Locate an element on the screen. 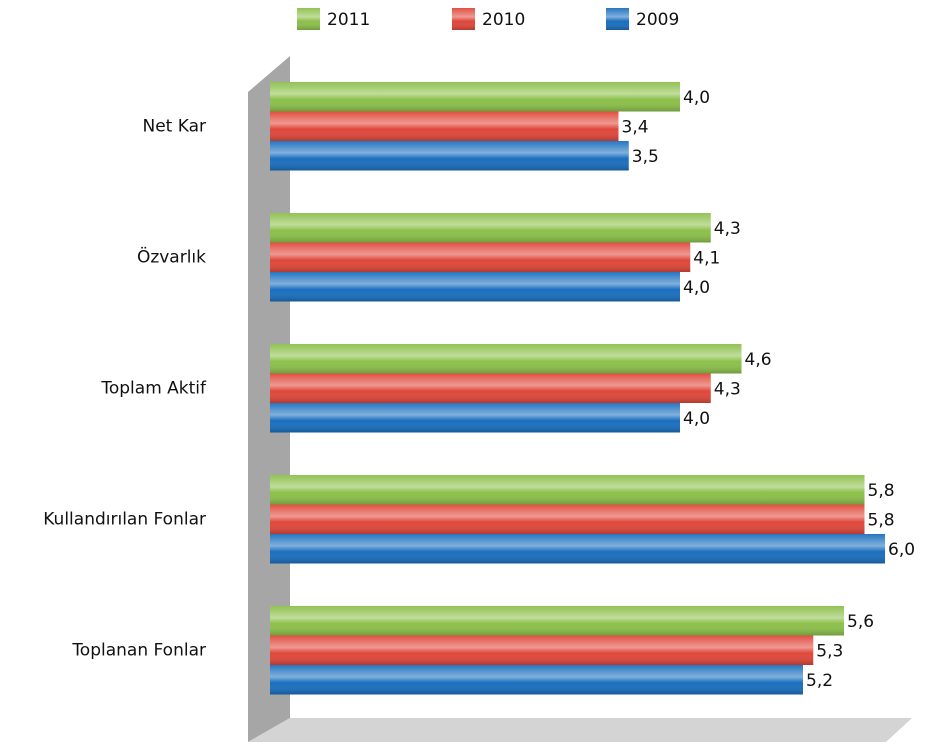  category-label: Toplanan Fonlar is located at coordinates (138, 650).